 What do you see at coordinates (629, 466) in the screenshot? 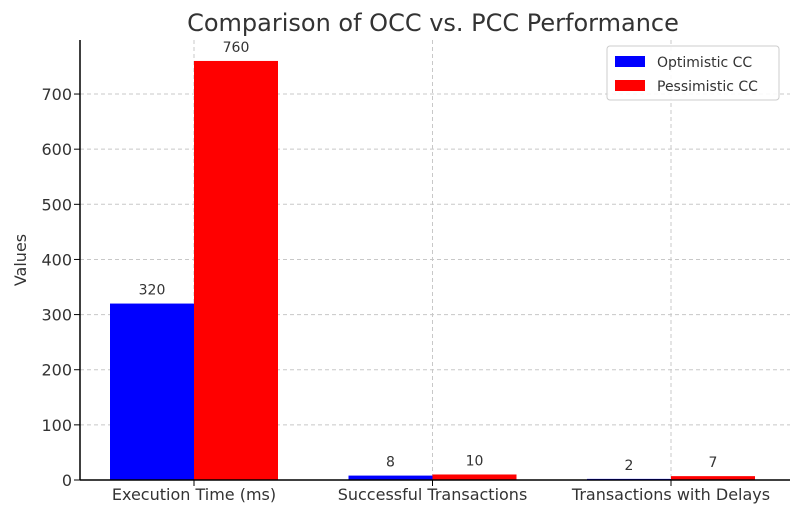
I see `data-label: 2` at bounding box center [629, 466].